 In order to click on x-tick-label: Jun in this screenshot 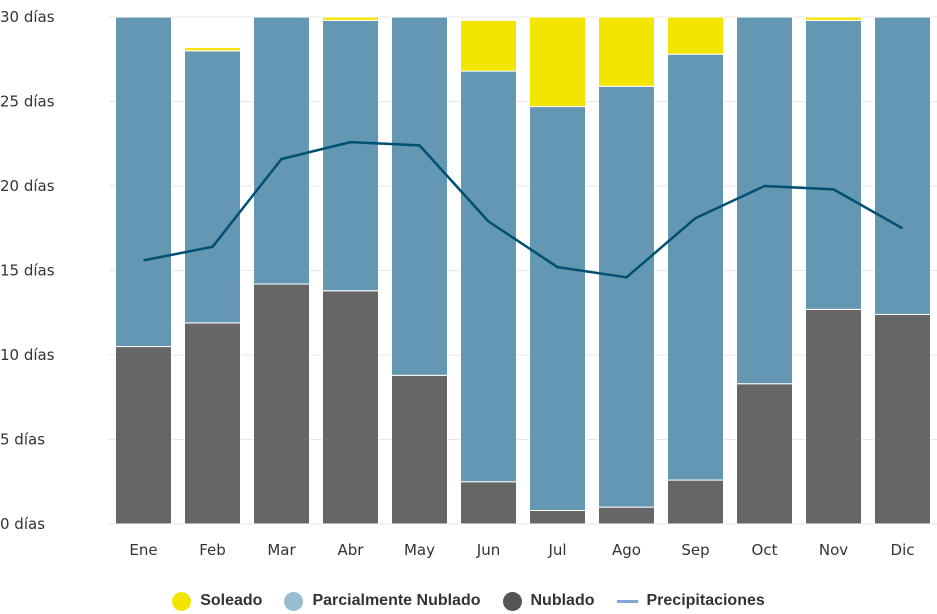, I will do `click(488, 550)`.